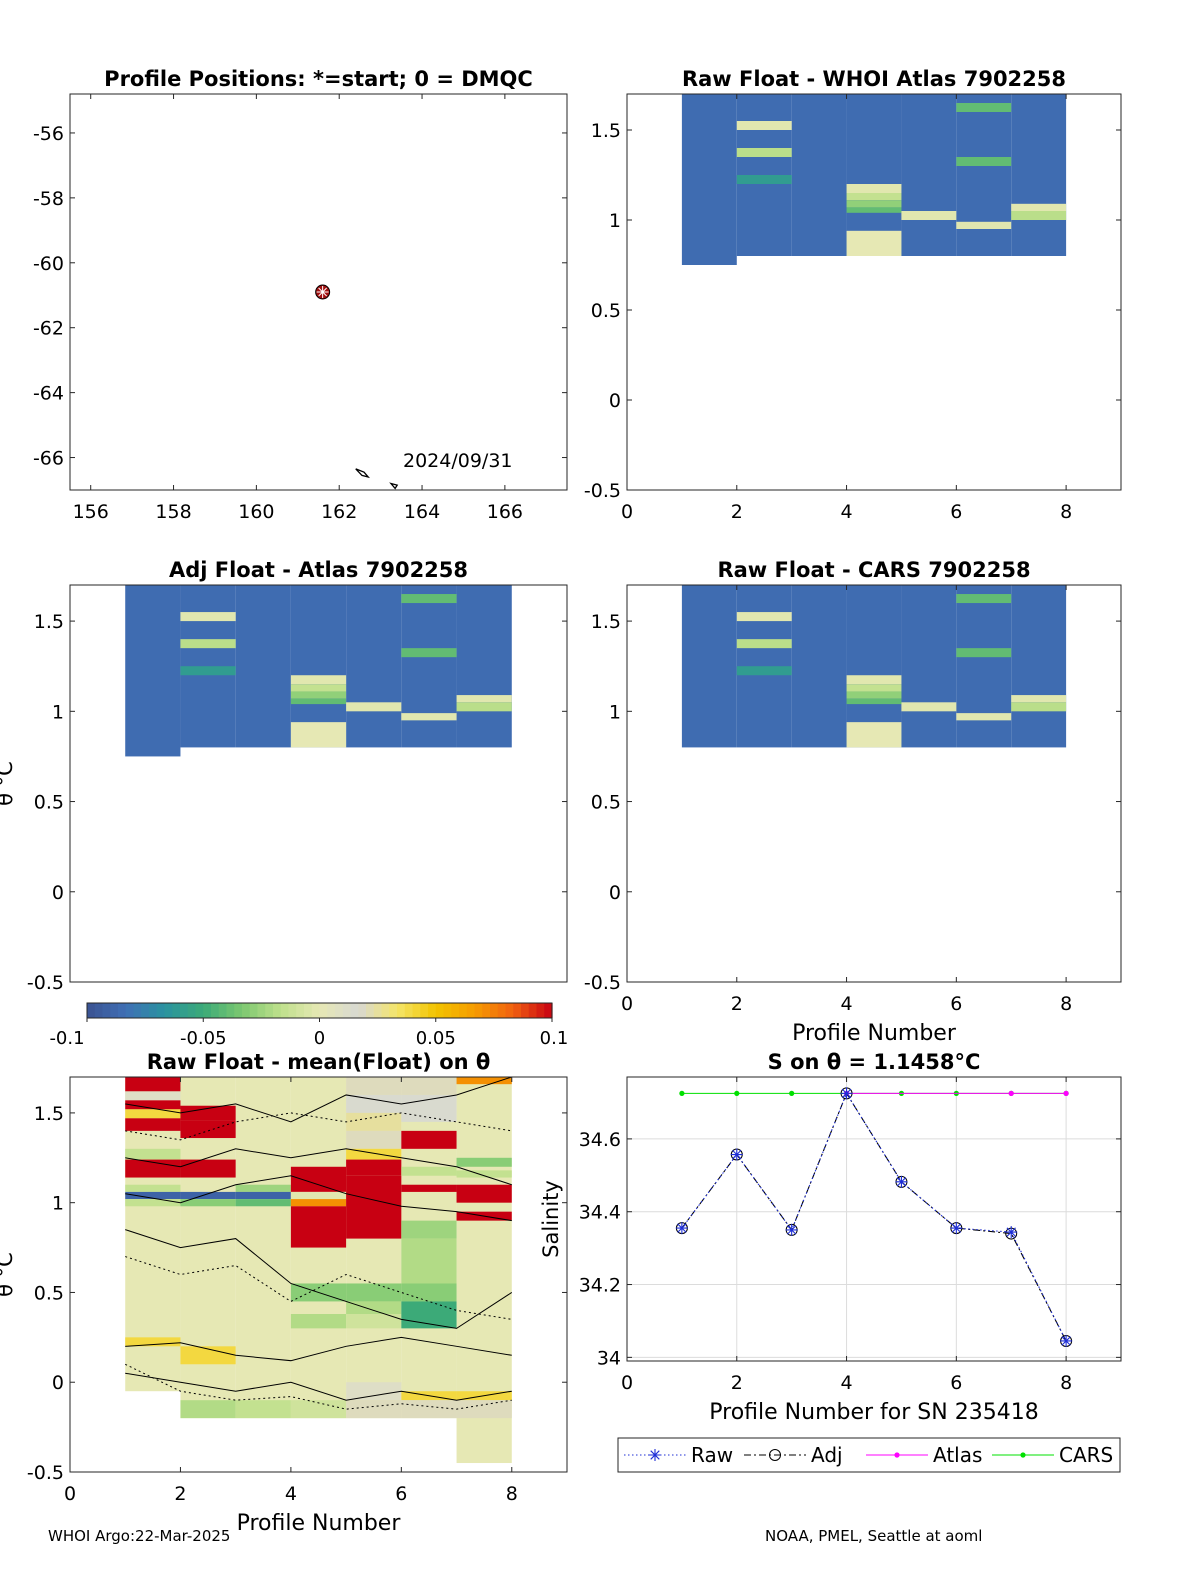 The height and width of the screenshot is (1575, 1200). Describe the element at coordinates (319, 1062) in the screenshot. I see `raw-mean-title: Raw Float - mean(Float) on θ` at that location.